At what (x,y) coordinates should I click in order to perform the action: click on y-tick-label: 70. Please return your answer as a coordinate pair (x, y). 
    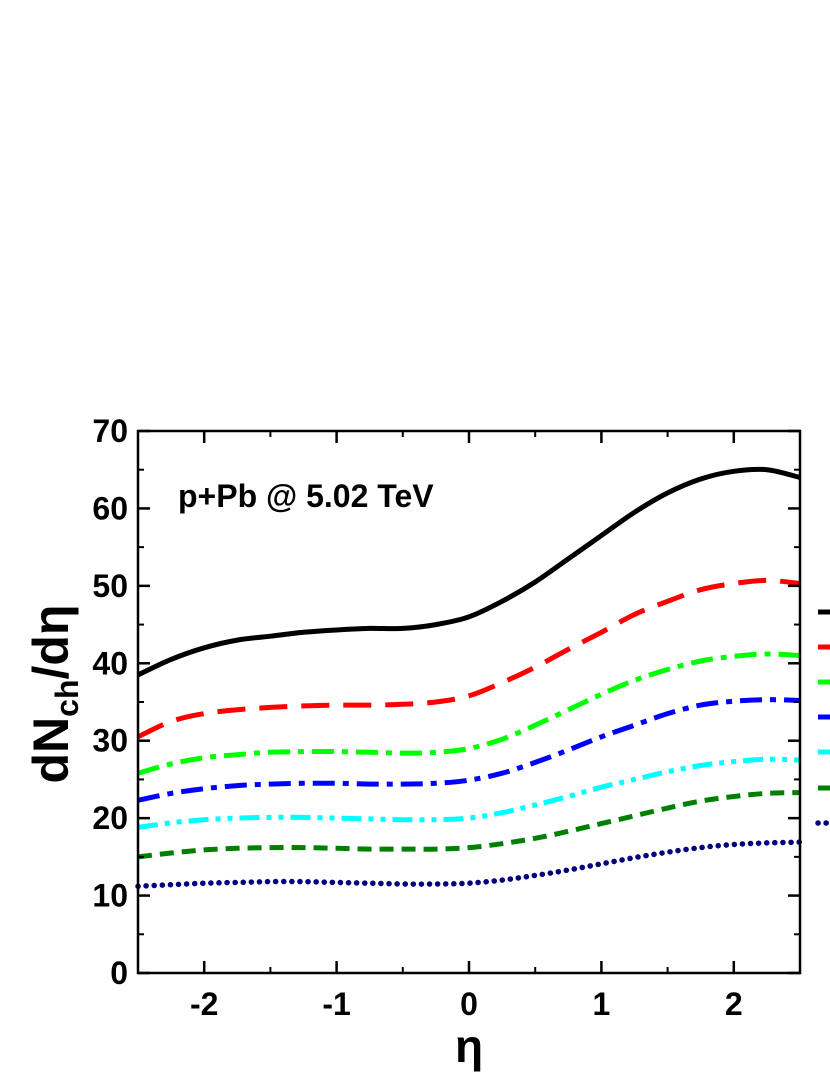
    Looking at the image, I should click on (110, 431).